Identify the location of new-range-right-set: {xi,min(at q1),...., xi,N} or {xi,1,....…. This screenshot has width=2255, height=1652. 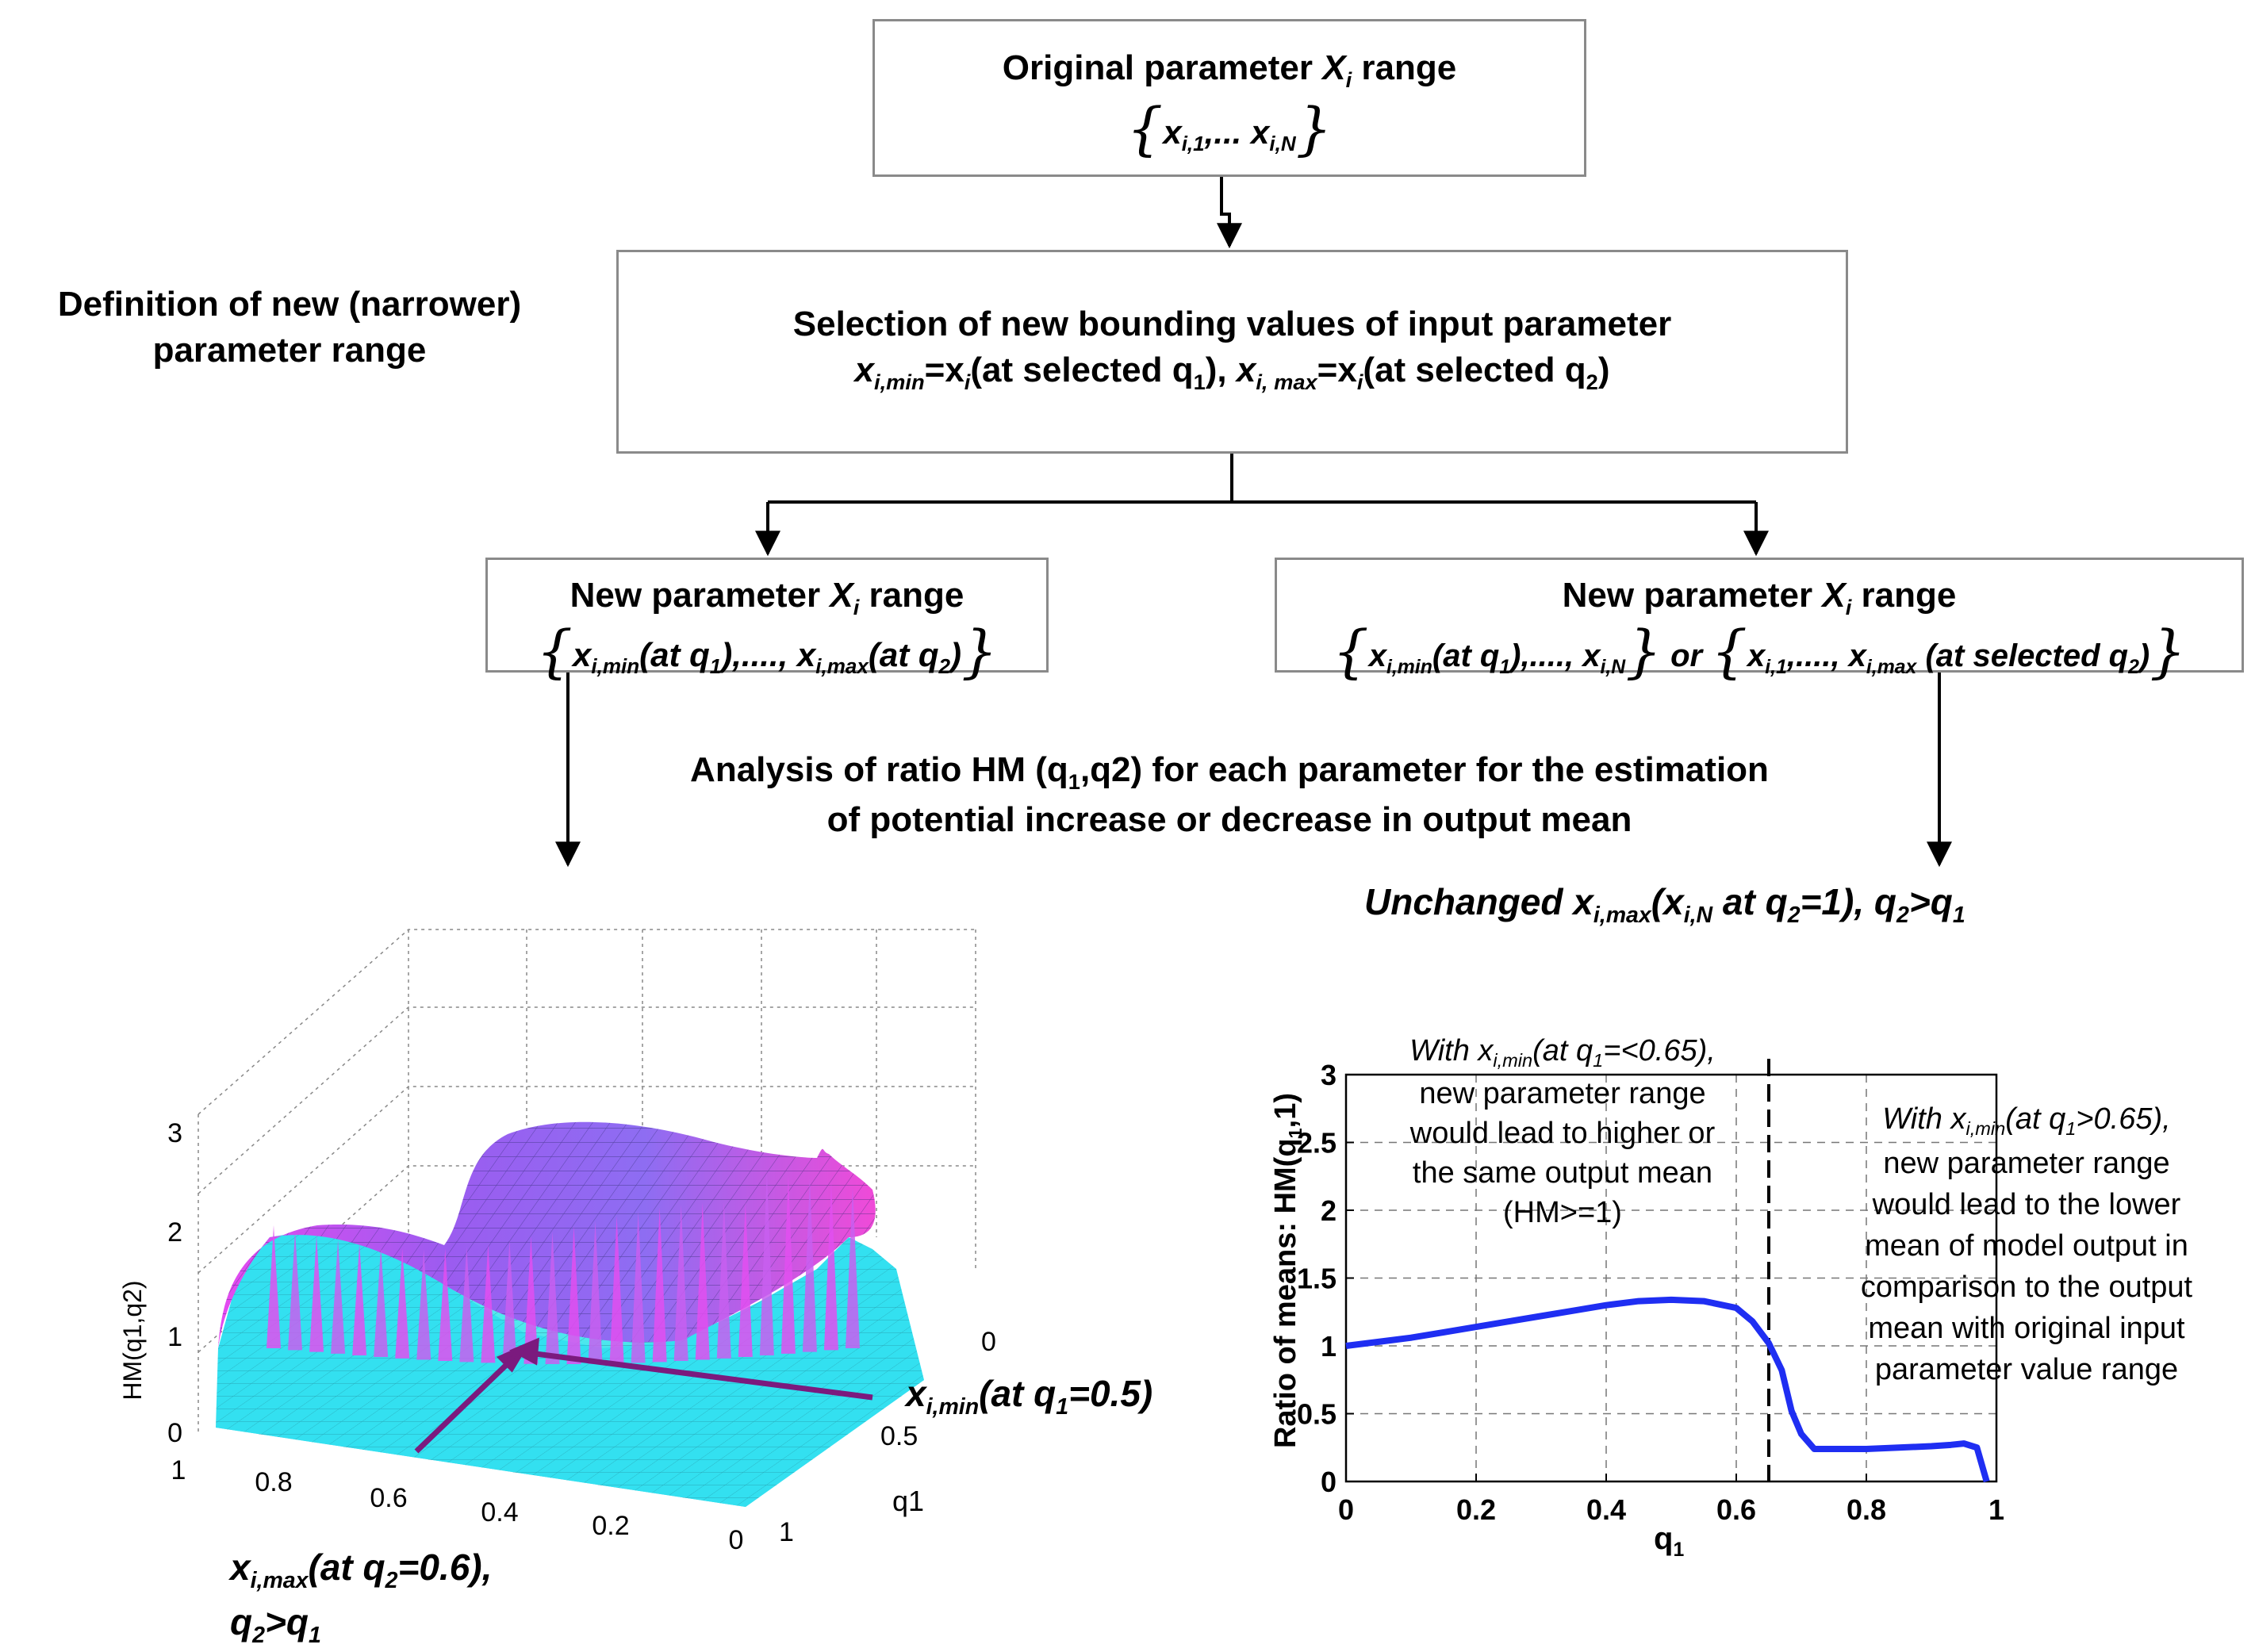
(1759, 651).